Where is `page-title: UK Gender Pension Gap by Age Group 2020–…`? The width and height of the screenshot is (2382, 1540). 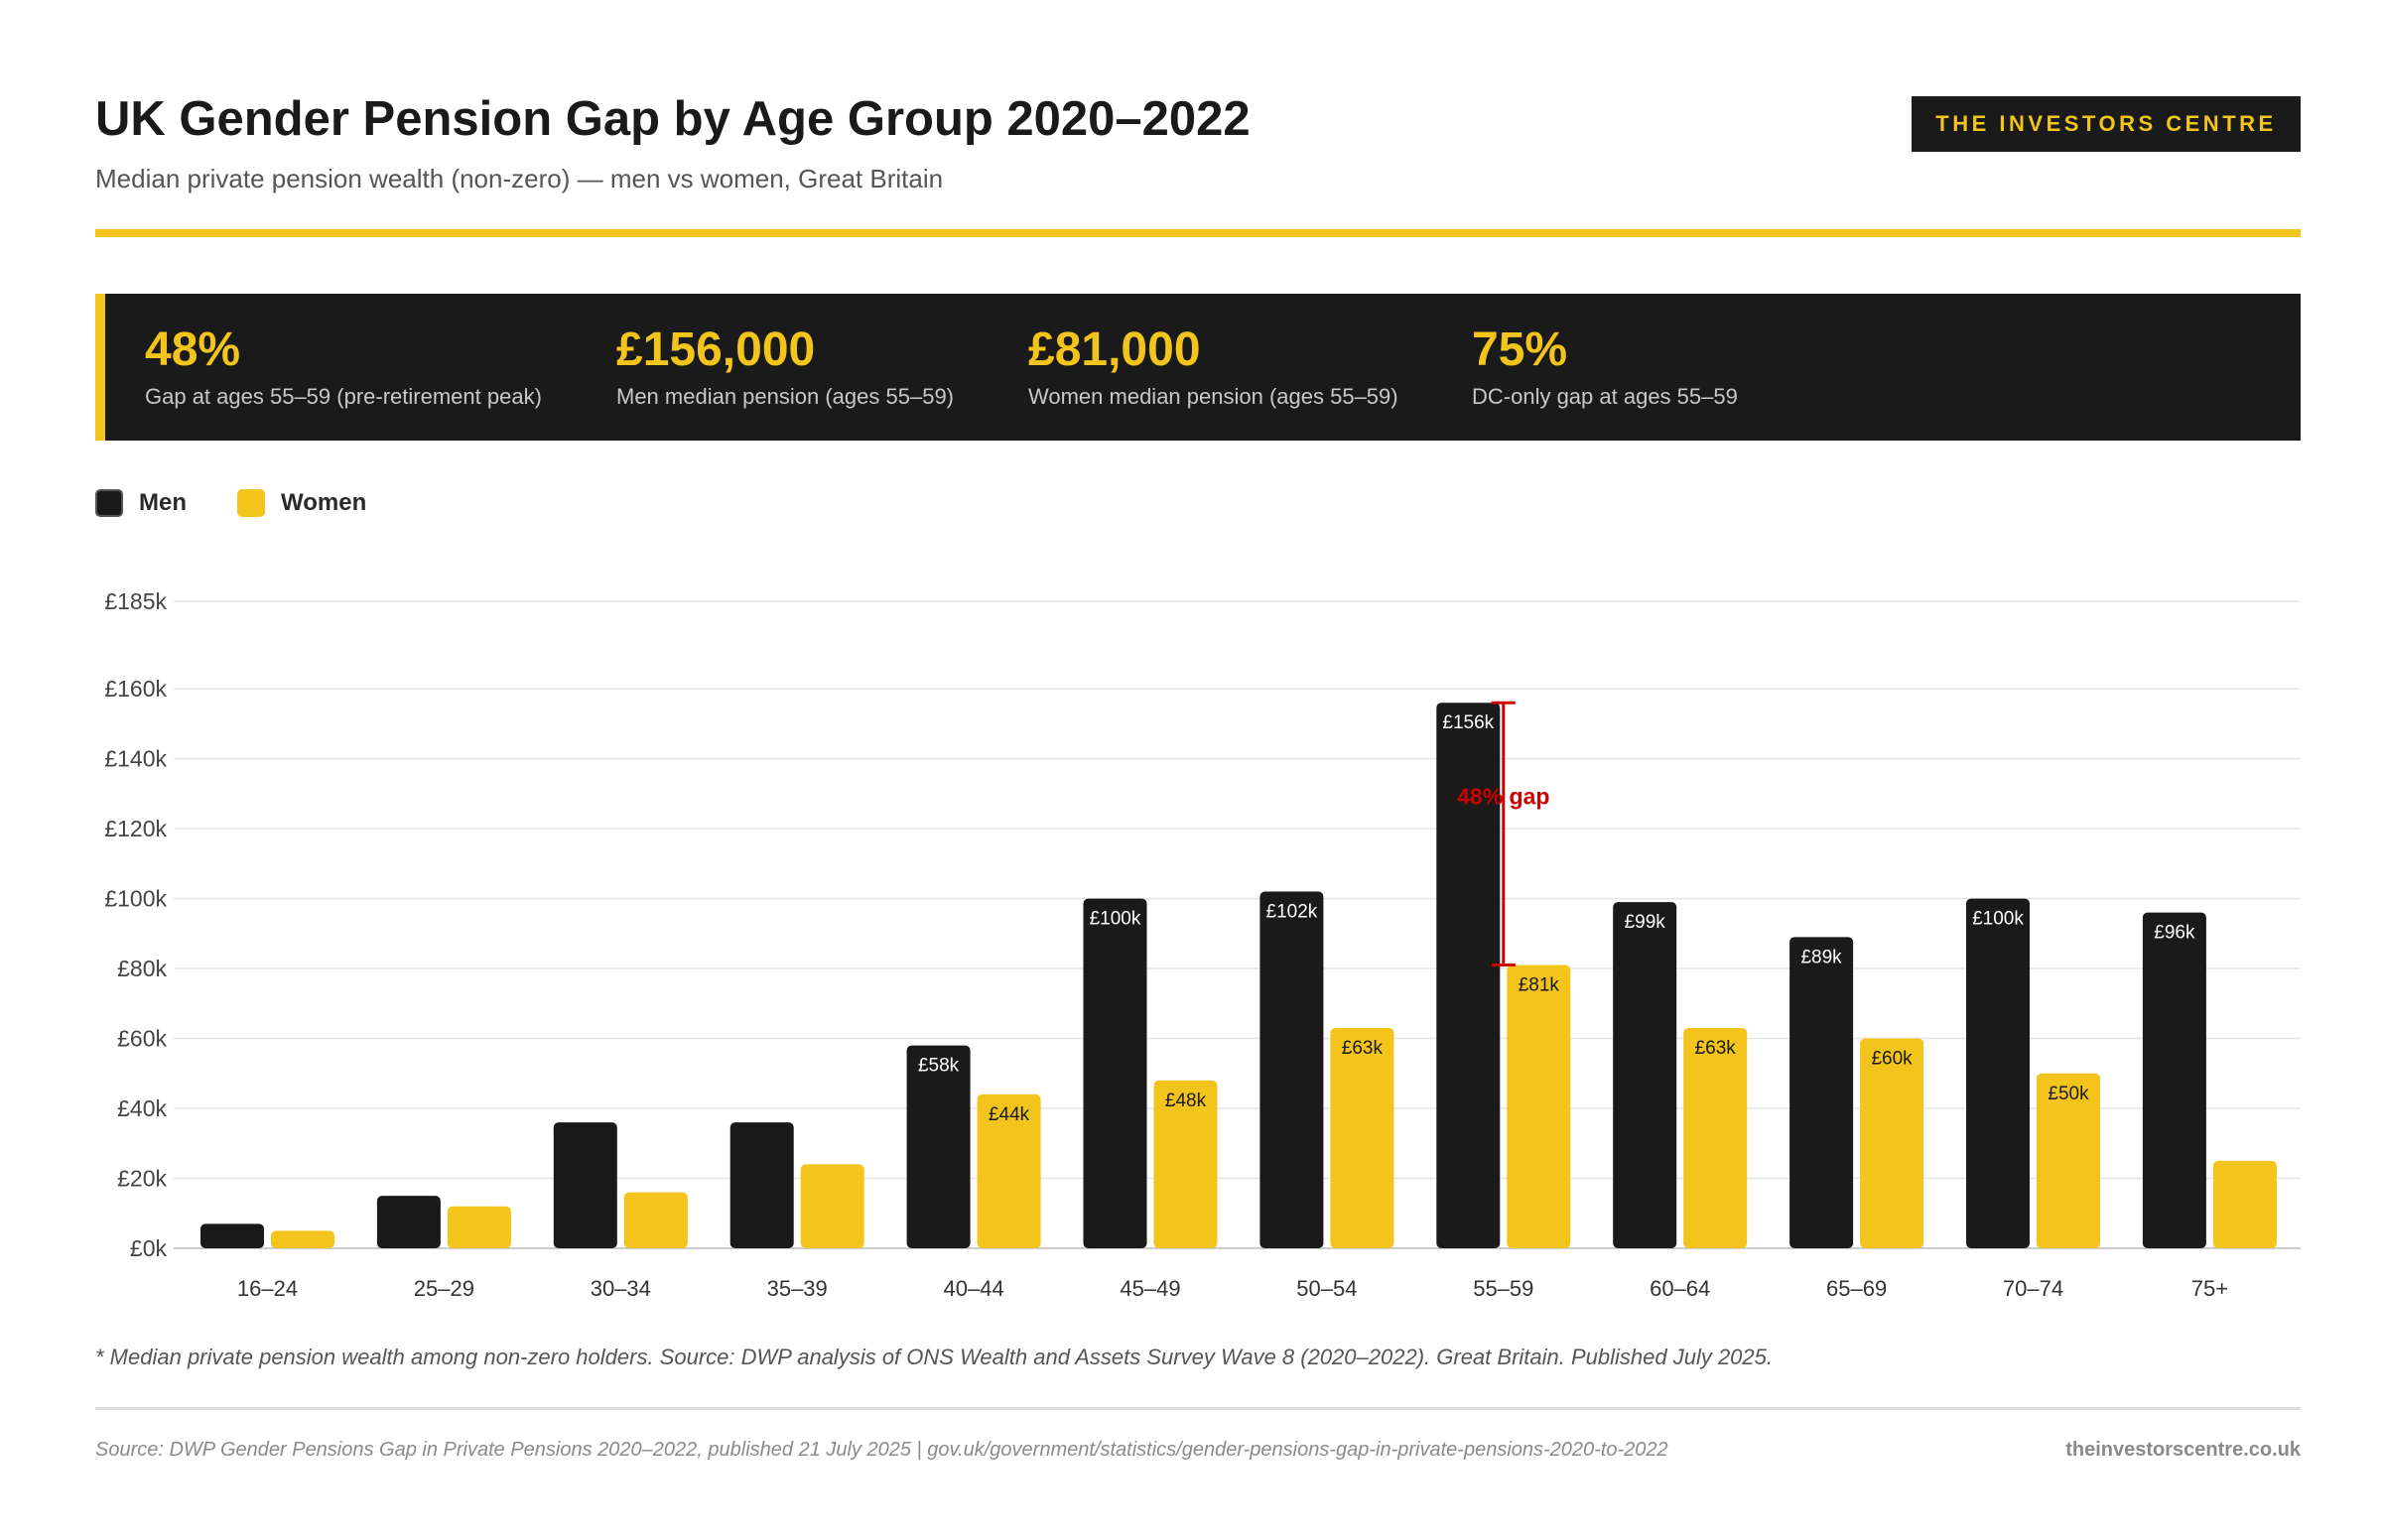
page-title: UK Gender Pension Gap by Age Group 2020–… is located at coordinates (673, 119).